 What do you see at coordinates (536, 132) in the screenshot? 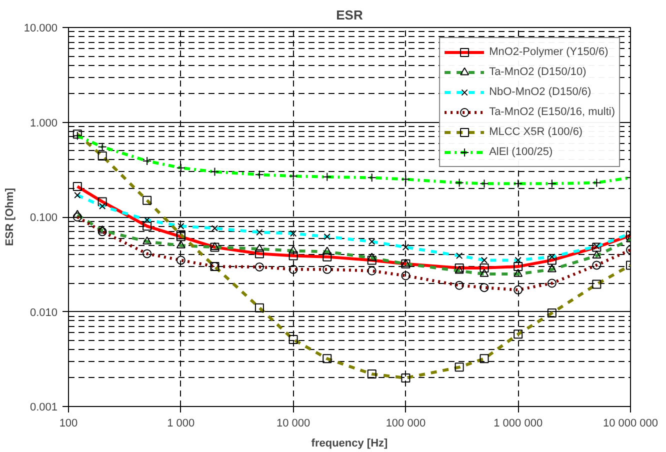
I see `legend-label: MLCC X5R (100/6)` at bounding box center [536, 132].